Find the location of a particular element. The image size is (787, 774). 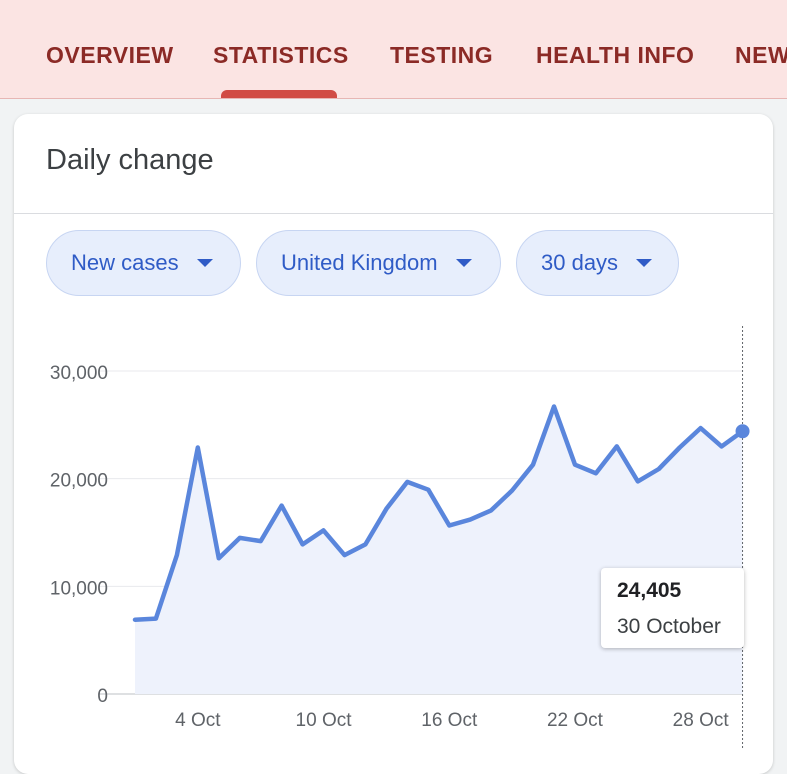

x-tick-label: 10 Oct is located at coordinates (324, 720).